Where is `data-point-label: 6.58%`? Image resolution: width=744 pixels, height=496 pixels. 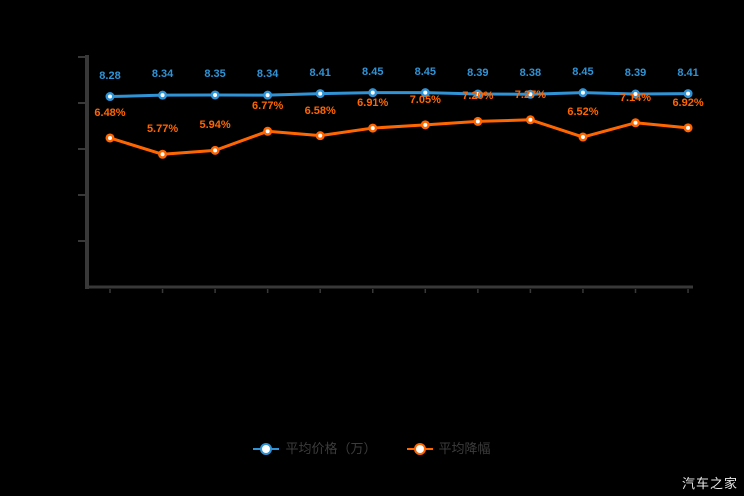 data-point-label: 6.58% is located at coordinates (320, 110).